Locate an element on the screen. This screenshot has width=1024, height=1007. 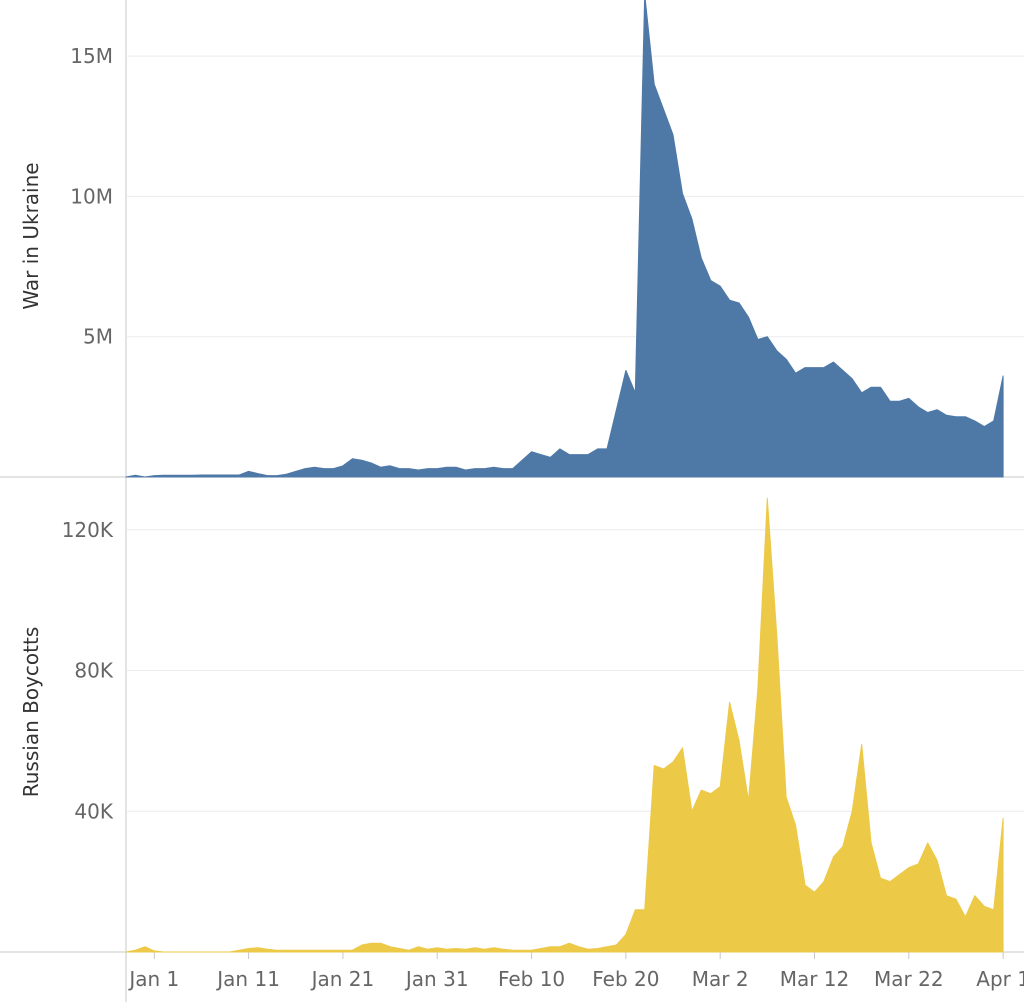
y-tick-label: 15M is located at coordinates (91, 56).